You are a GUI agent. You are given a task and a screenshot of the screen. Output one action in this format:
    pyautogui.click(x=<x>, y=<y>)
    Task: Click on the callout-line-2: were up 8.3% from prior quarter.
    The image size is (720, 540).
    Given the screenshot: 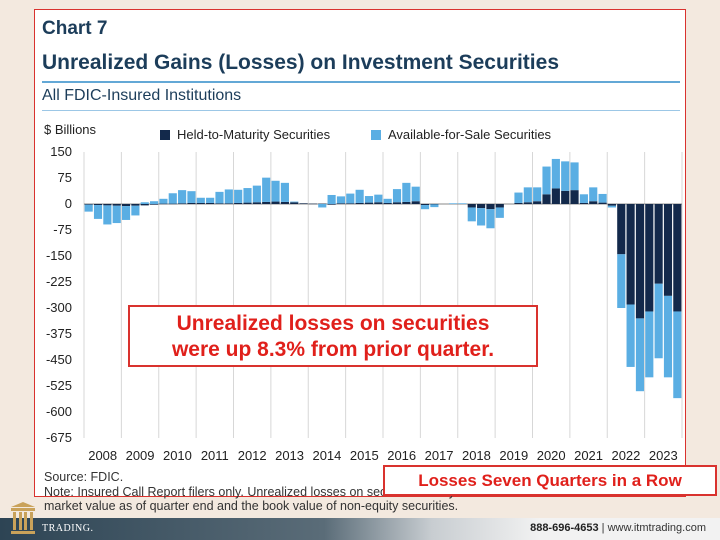 What is the action you would take?
    pyautogui.click(x=333, y=349)
    